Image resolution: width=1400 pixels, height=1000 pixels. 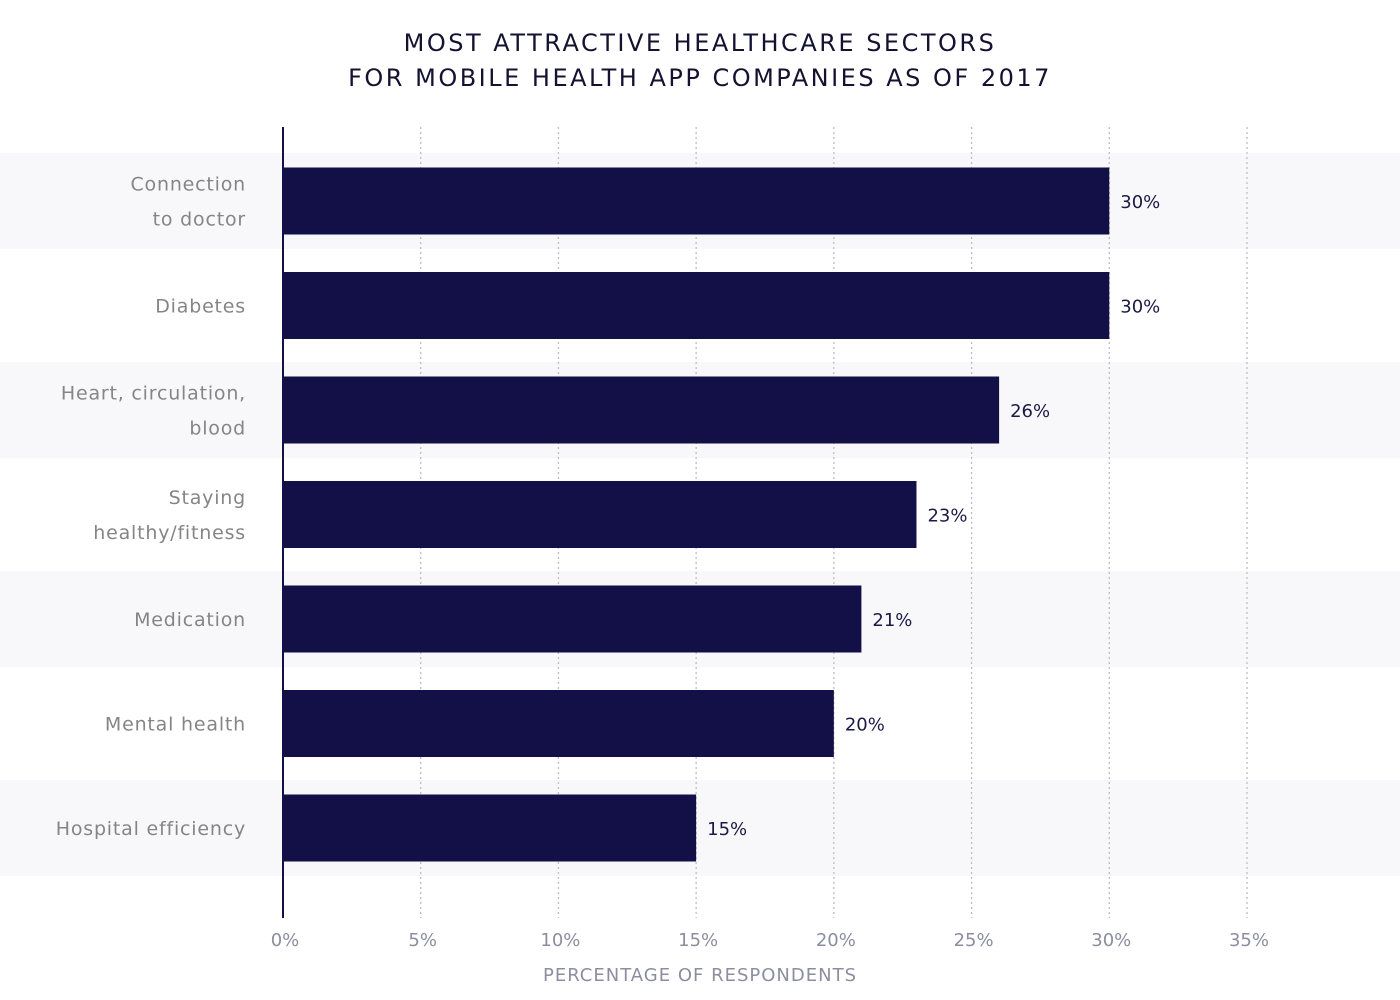 I want to click on x-axis-title: PERCENTAGE OF RESPONDENTS, so click(x=700, y=975).